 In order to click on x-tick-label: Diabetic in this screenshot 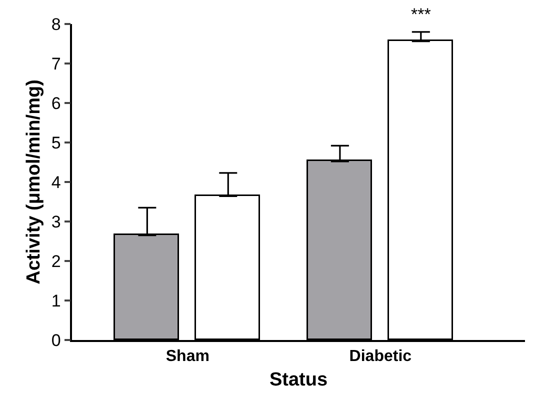, I will do `click(380, 356)`.